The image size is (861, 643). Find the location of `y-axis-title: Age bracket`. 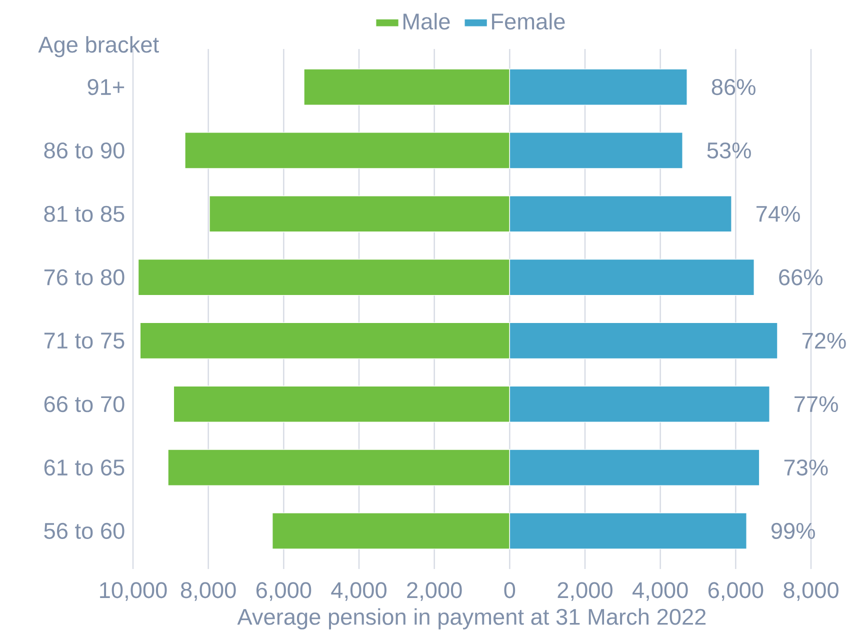

y-axis-title: Age bracket is located at coordinates (98, 47).